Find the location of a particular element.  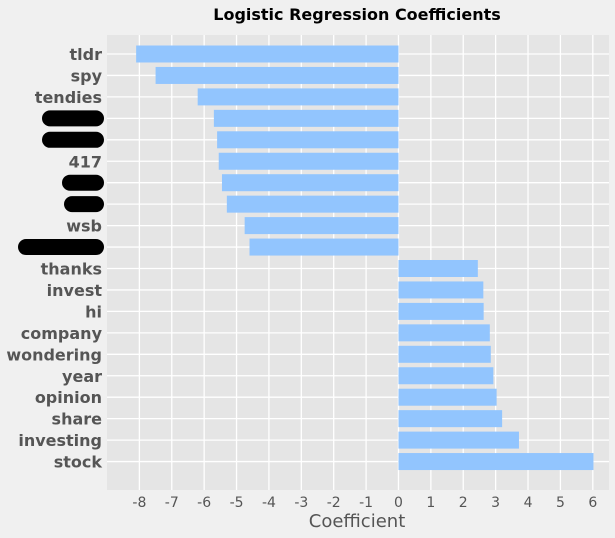

y-tick-label: stock is located at coordinates (78, 462).